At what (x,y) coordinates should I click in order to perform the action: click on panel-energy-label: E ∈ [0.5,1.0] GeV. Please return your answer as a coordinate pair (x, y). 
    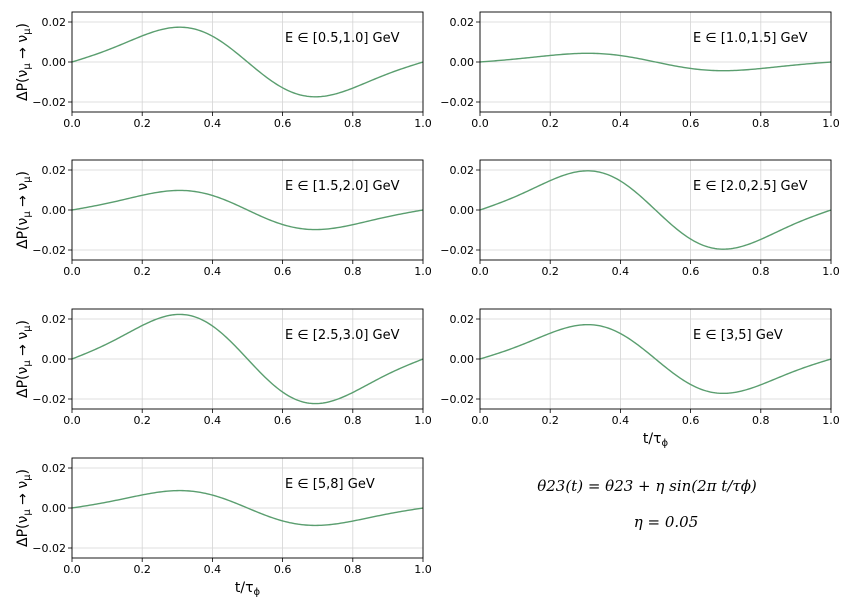
    Looking at the image, I should click on (342, 38).